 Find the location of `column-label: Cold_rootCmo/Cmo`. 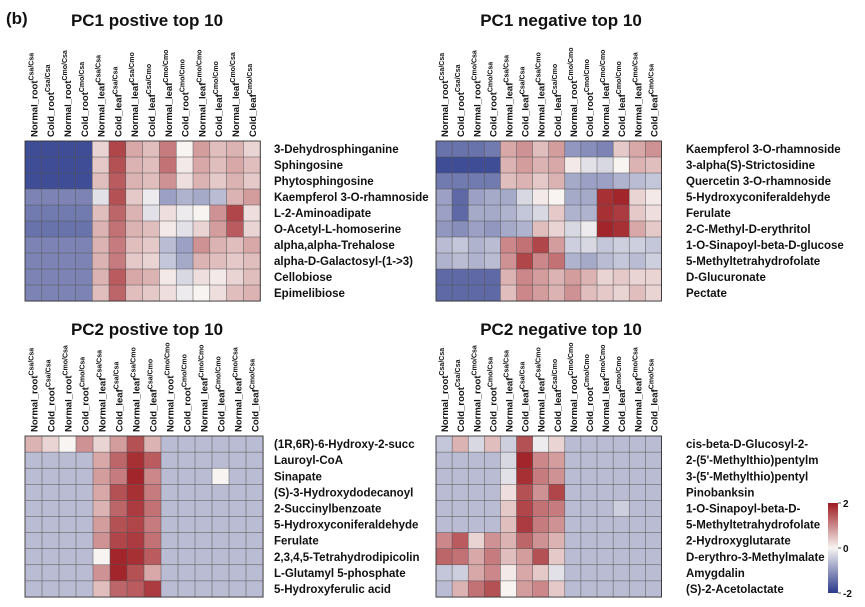

column-label: Cold_rootCmo/Cmo is located at coordinates (186, 98).